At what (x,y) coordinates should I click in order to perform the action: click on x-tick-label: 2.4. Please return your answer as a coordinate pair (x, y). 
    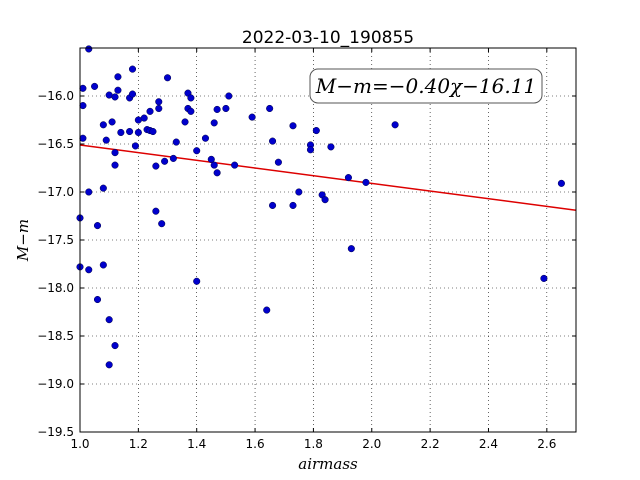
    Looking at the image, I should click on (488, 444).